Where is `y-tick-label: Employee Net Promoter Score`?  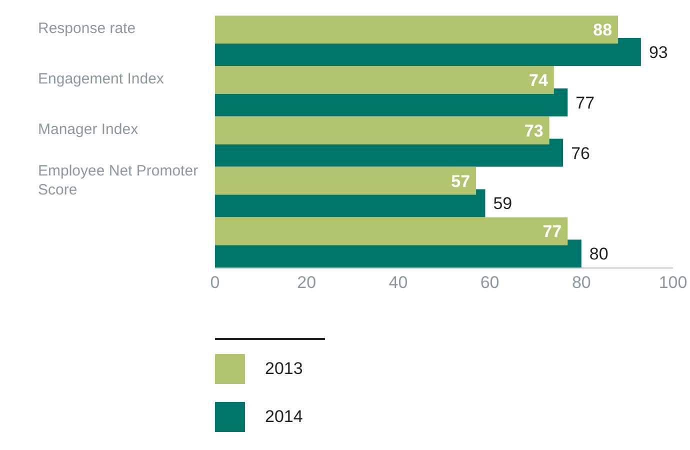 y-tick-label: Employee Net Promoter Score is located at coordinates (118, 180).